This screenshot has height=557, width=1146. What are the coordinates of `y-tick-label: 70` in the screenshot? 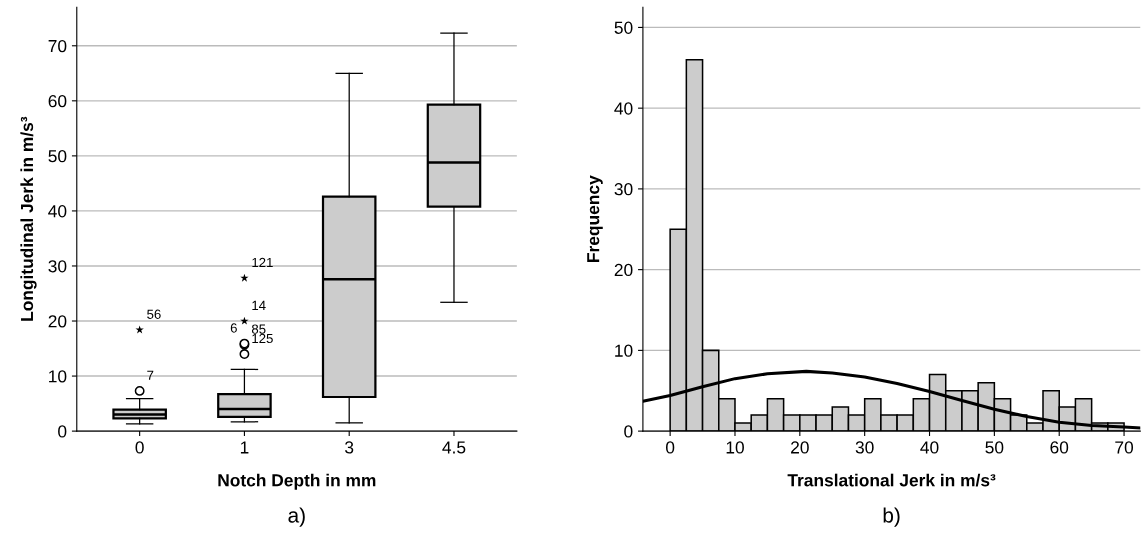 It's located at (57, 46).